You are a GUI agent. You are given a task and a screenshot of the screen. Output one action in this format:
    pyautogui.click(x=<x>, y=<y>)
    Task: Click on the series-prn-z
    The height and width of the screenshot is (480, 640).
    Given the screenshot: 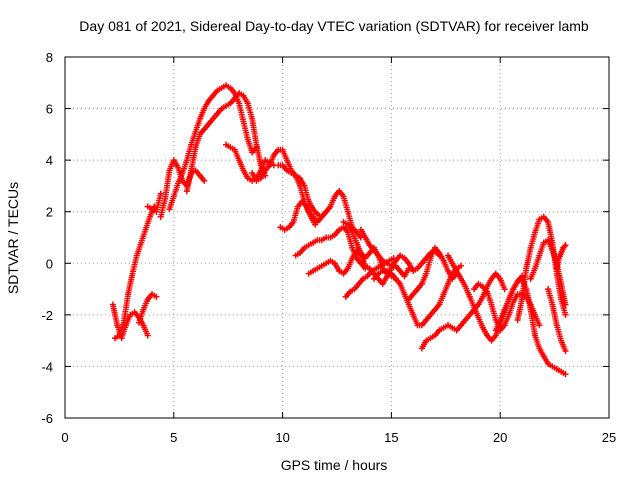 What is the action you would take?
    pyautogui.click(x=557, y=320)
    